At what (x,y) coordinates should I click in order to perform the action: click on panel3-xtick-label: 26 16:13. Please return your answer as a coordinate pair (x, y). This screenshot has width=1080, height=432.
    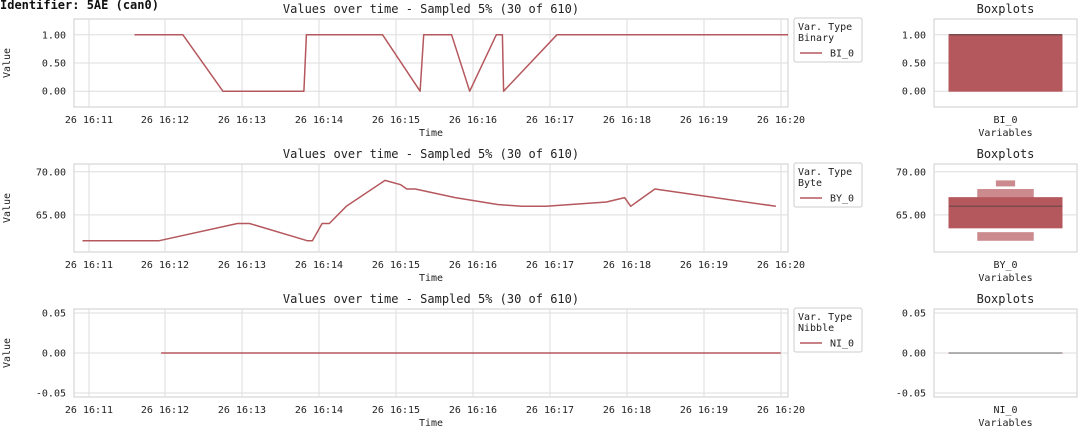
    Looking at the image, I should click on (242, 410).